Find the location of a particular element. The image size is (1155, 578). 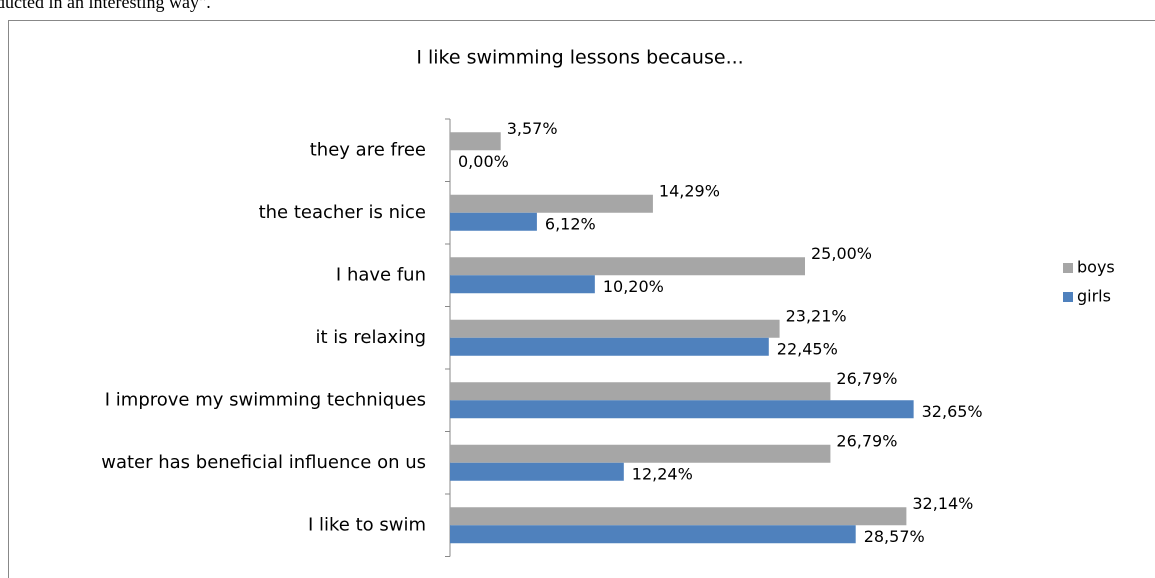

data-label: 14,29% is located at coordinates (689, 190).